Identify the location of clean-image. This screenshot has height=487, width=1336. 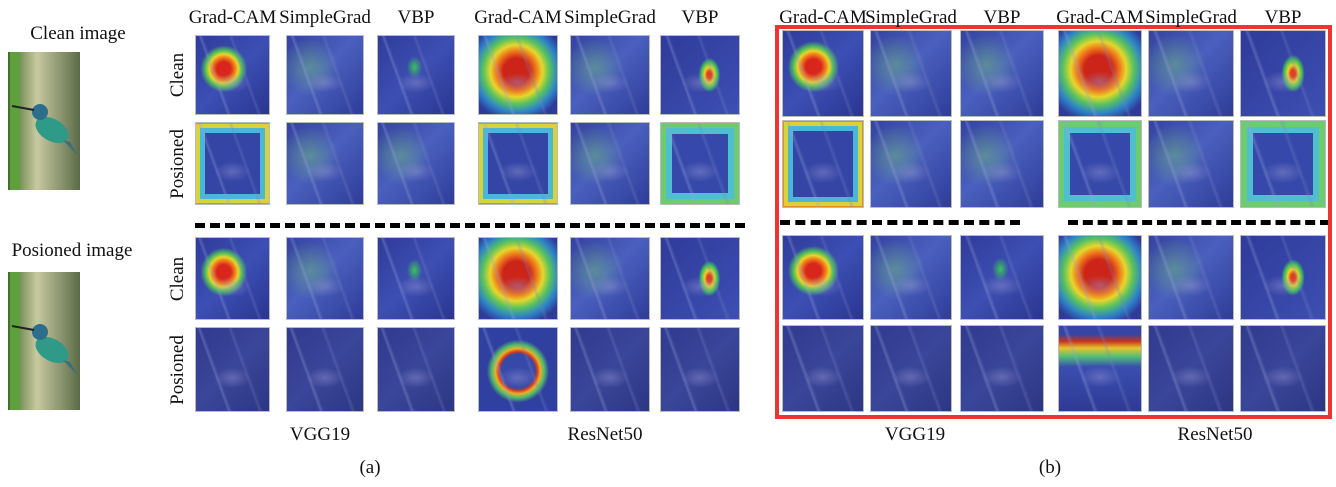
(44, 121).